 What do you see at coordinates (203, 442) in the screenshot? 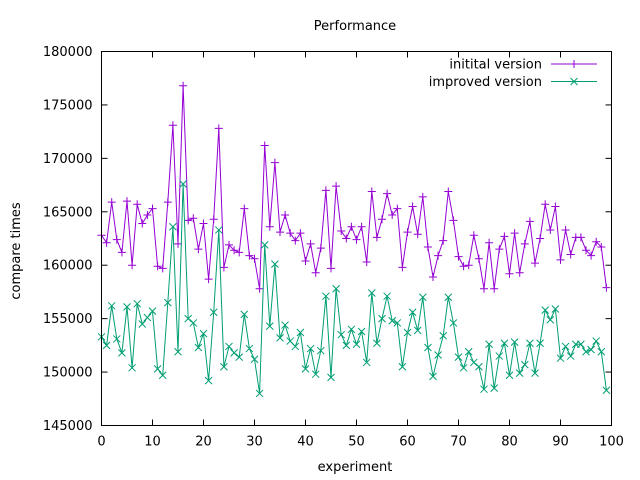
I see `x-tick-label: 20` at bounding box center [203, 442].